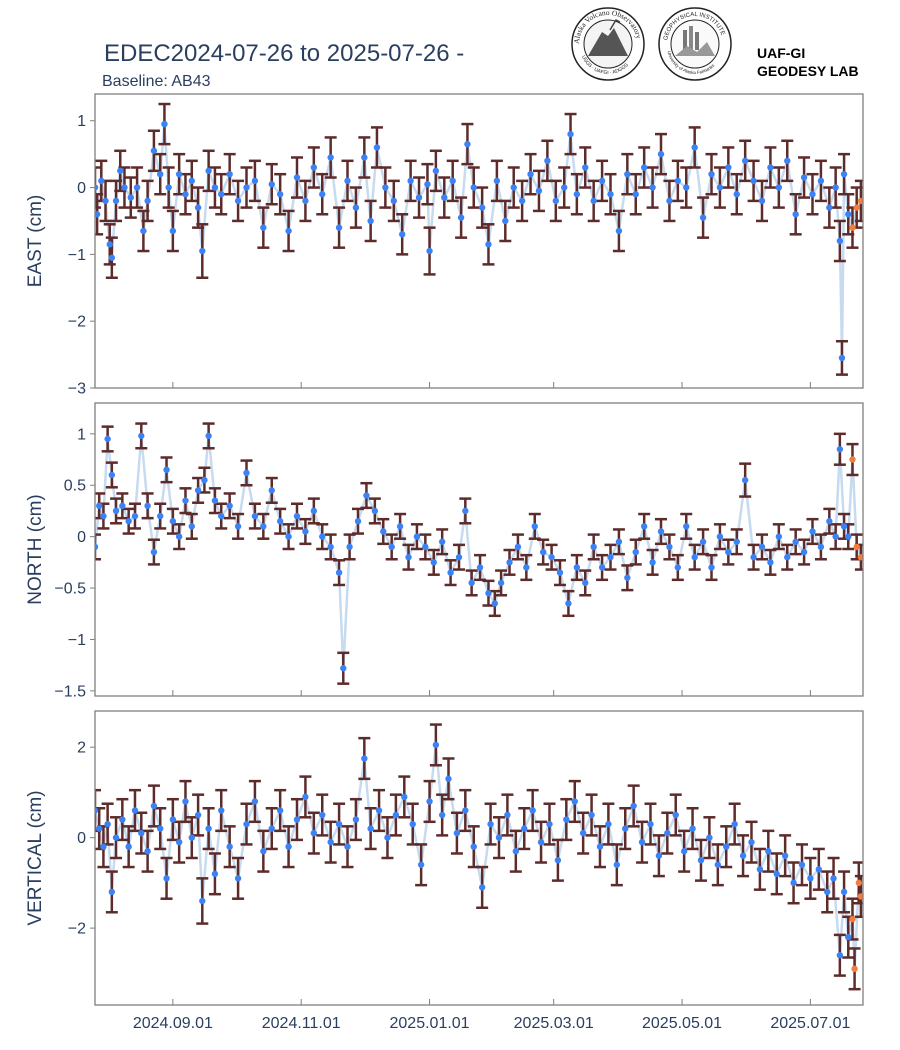 The image size is (900, 1050). What do you see at coordinates (173, 1023) in the screenshot?
I see `x-tick-label: 2024.09.01` at bounding box center [173, 1023].